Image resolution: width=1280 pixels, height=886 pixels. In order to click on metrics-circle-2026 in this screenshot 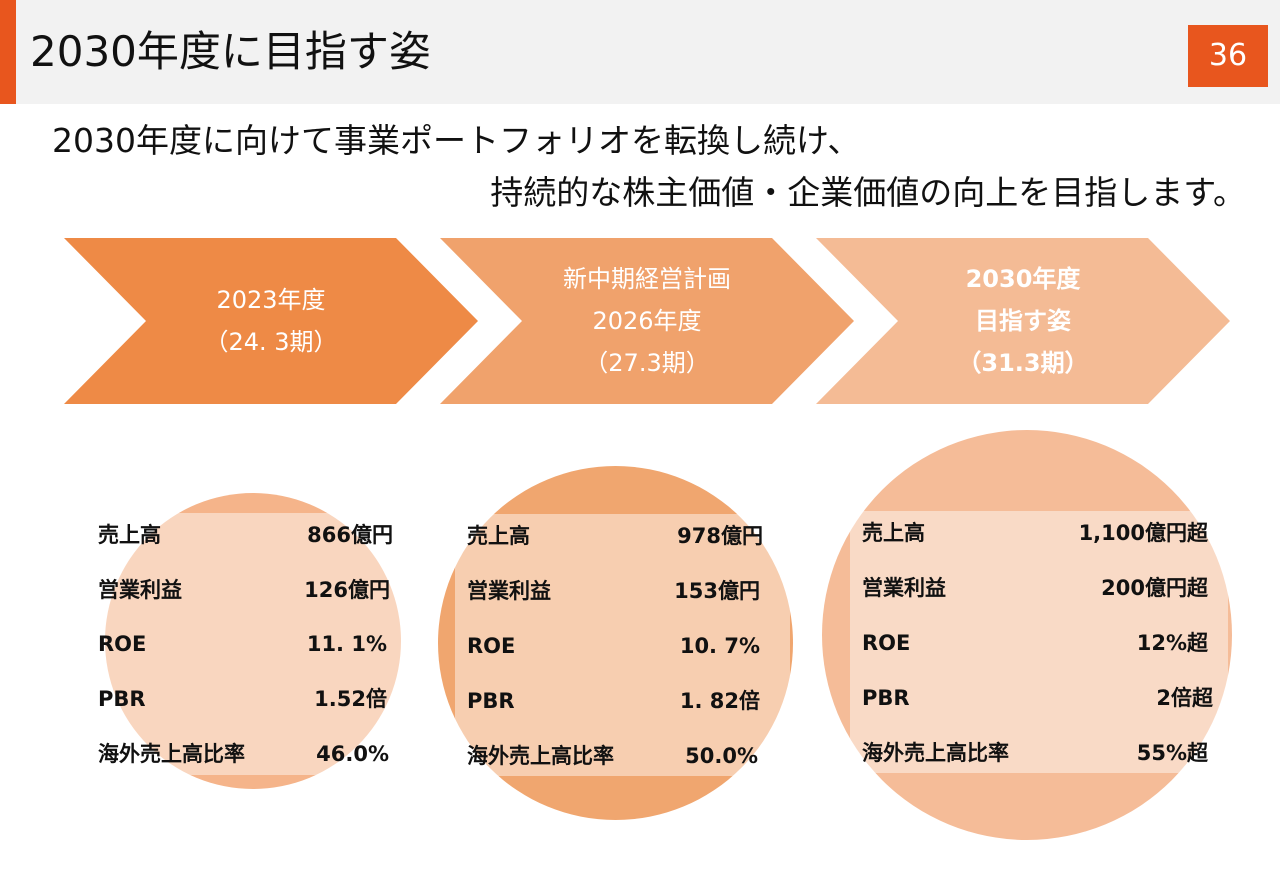, I will do `click(615, 643)`.